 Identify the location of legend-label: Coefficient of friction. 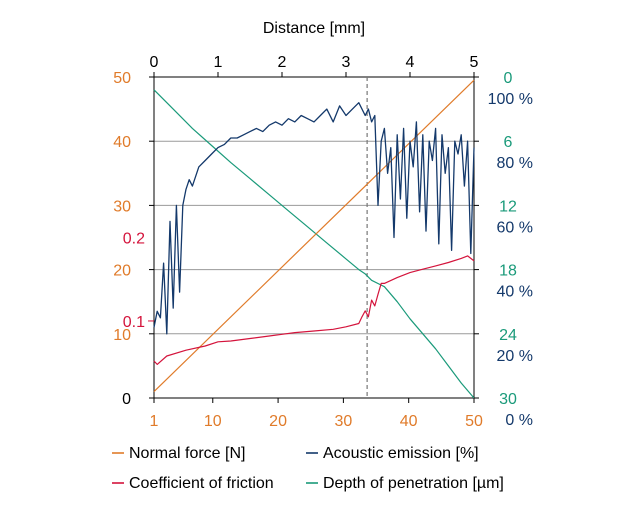
(201, 483).